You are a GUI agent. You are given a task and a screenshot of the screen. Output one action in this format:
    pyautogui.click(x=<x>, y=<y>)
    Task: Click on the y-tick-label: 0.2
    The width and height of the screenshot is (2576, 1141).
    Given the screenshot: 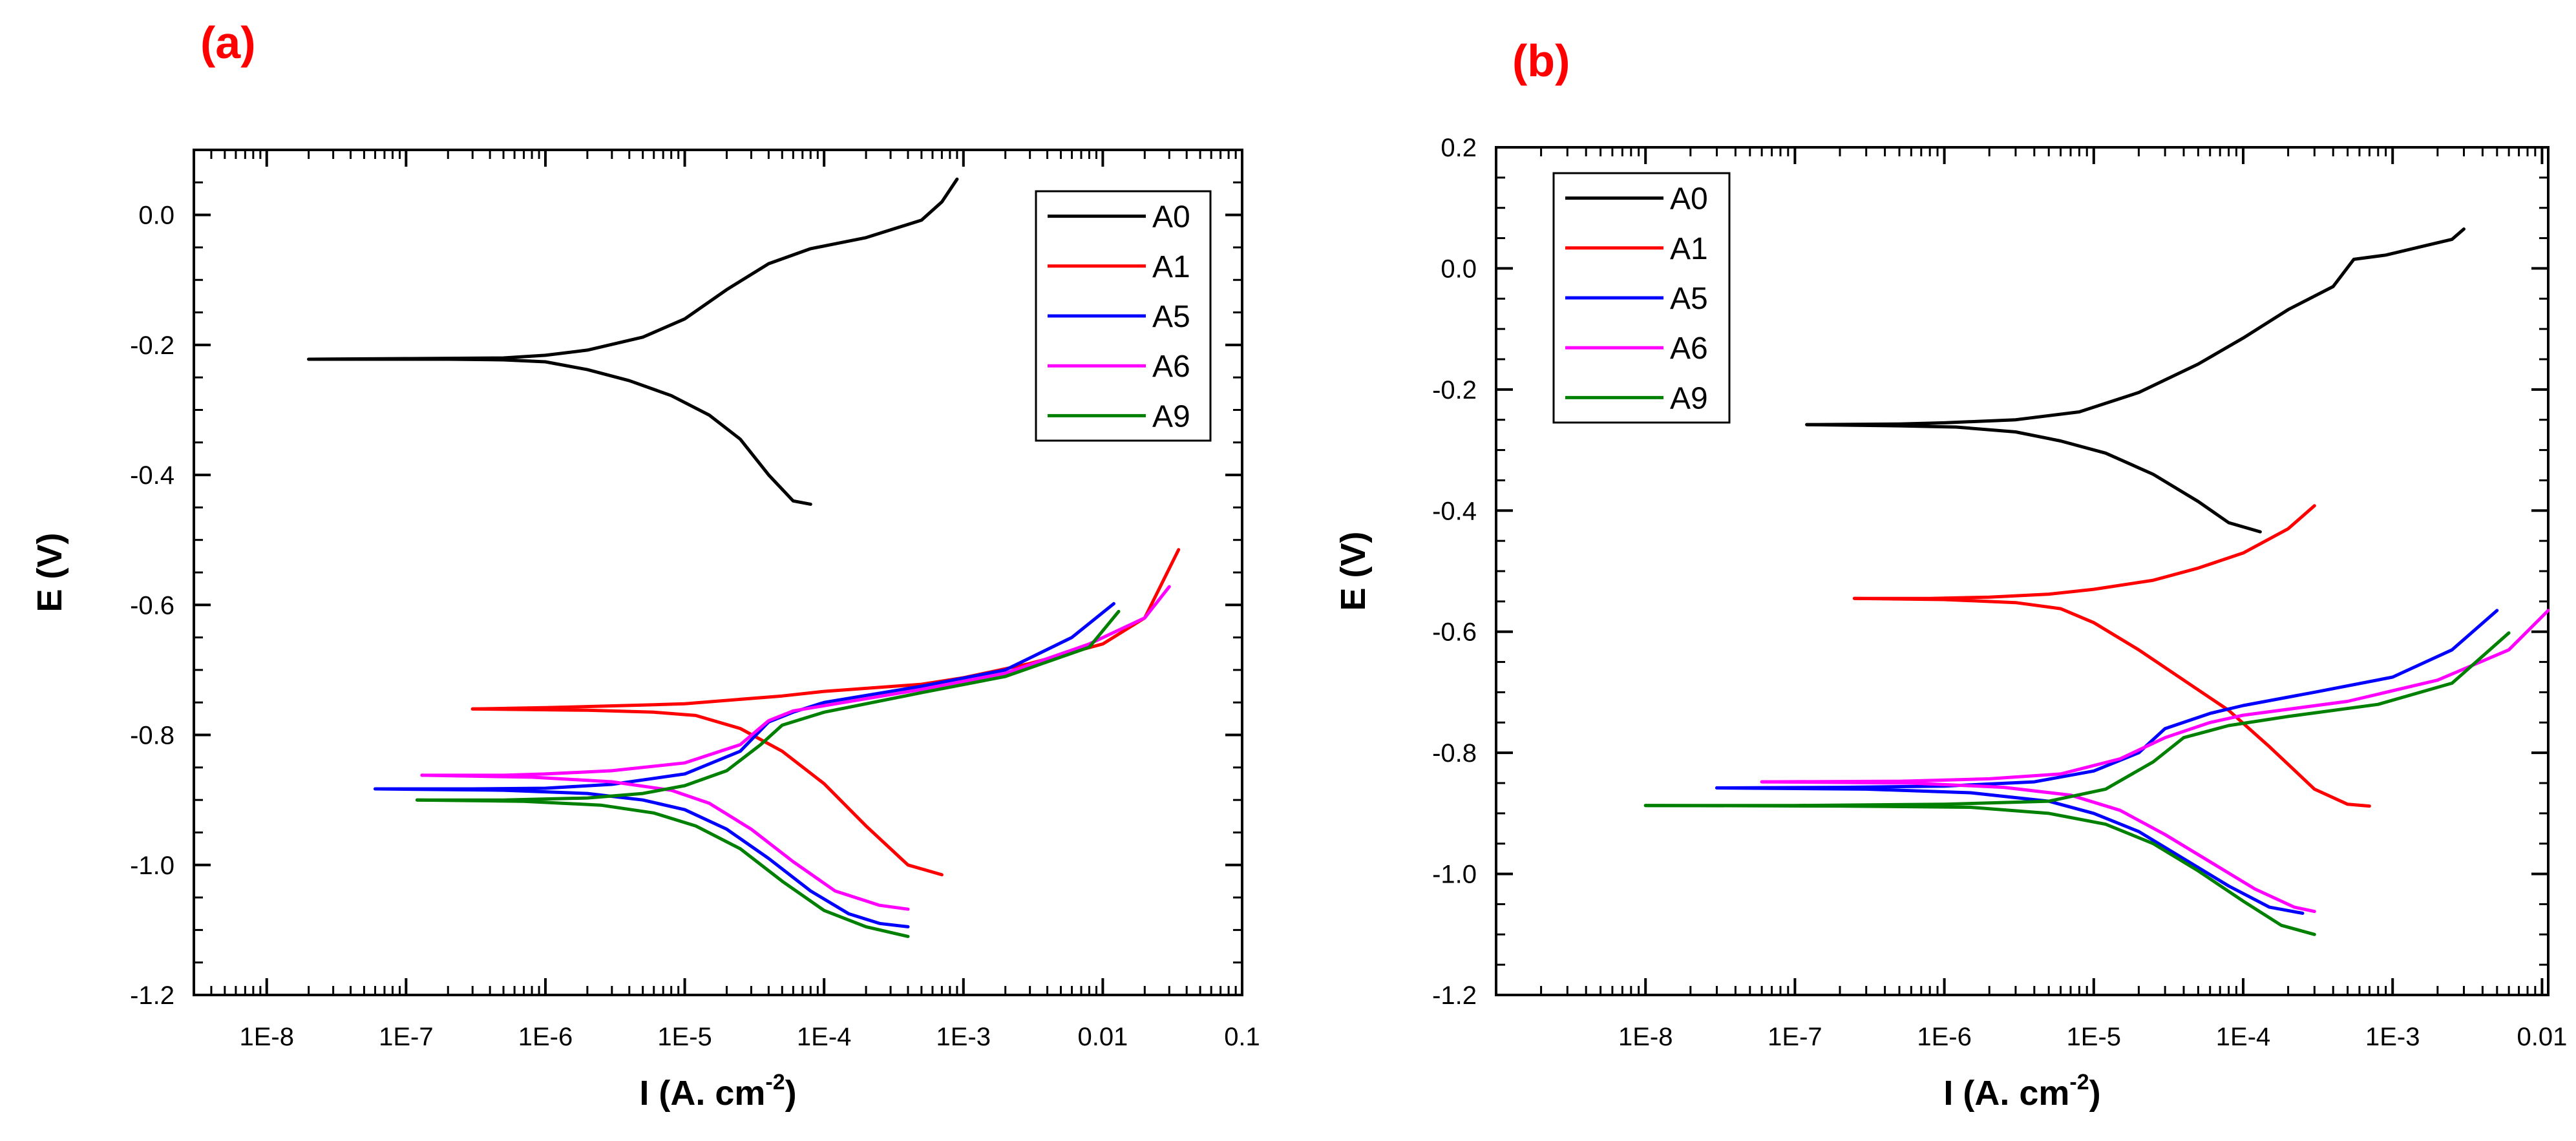 What is the action you would take?
    pyautogui.click(x=1459, y=148)
    